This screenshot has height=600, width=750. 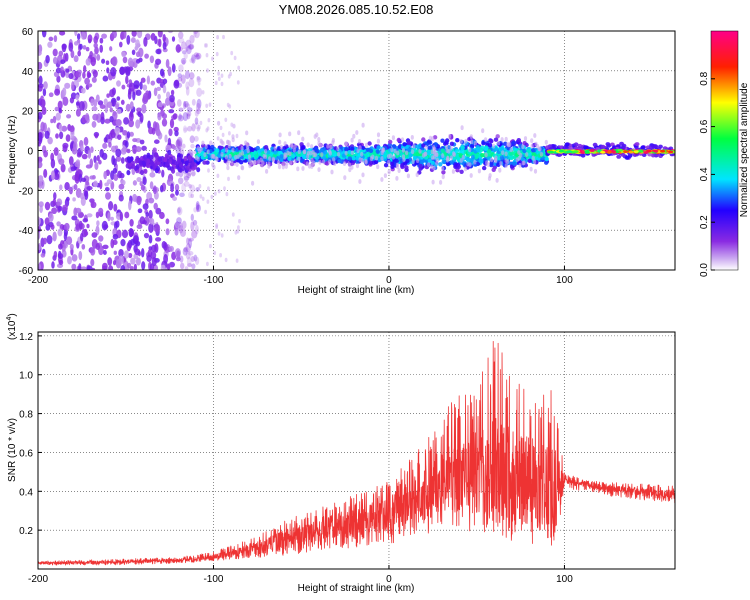 I want to click on spectrogram-y-tick-label: -60, so click(x=26, y=271).